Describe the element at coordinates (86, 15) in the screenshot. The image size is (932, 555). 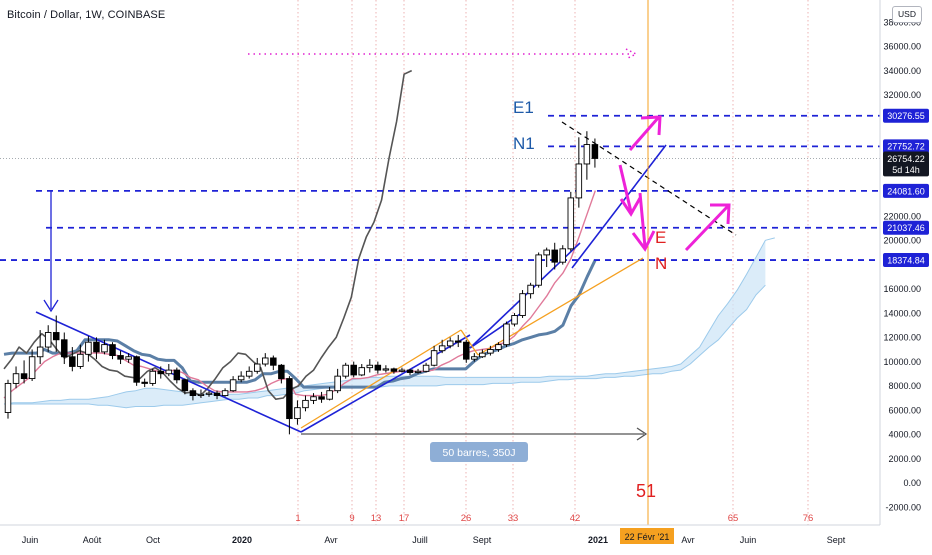
I see `chart-title: Bitcoin / Dollar, 1W, COINBASE` at that location.